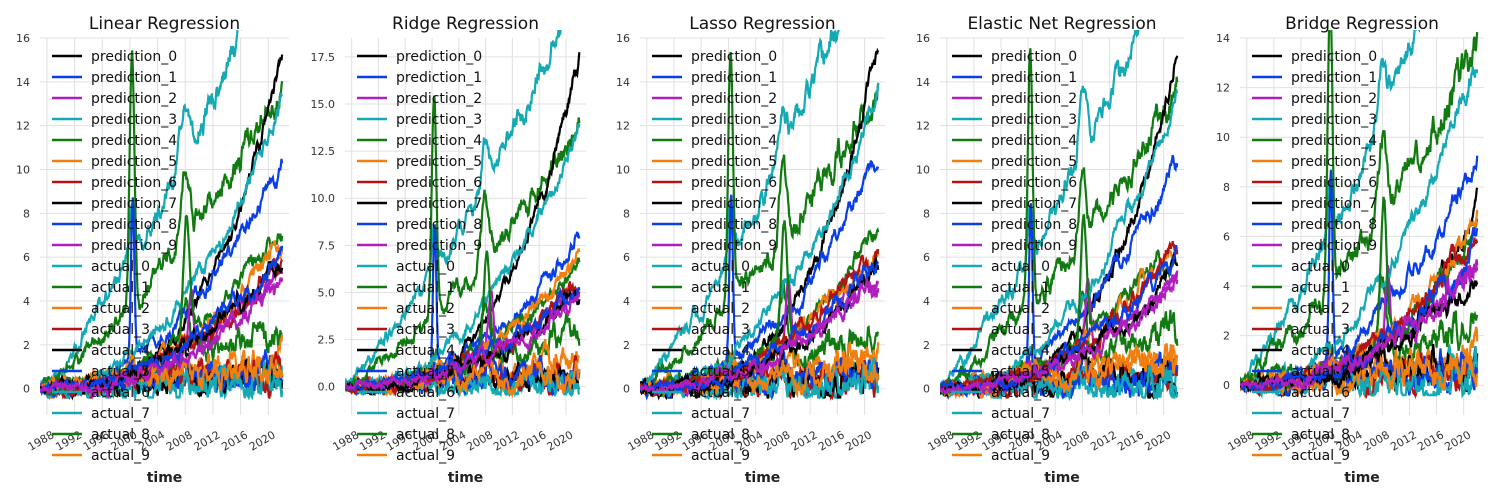 This screenshot has width=1500, height=500. Describe the element at coordinates (1268, 440) in the screenshot. I see `x-tick-label: 1992` at that location.